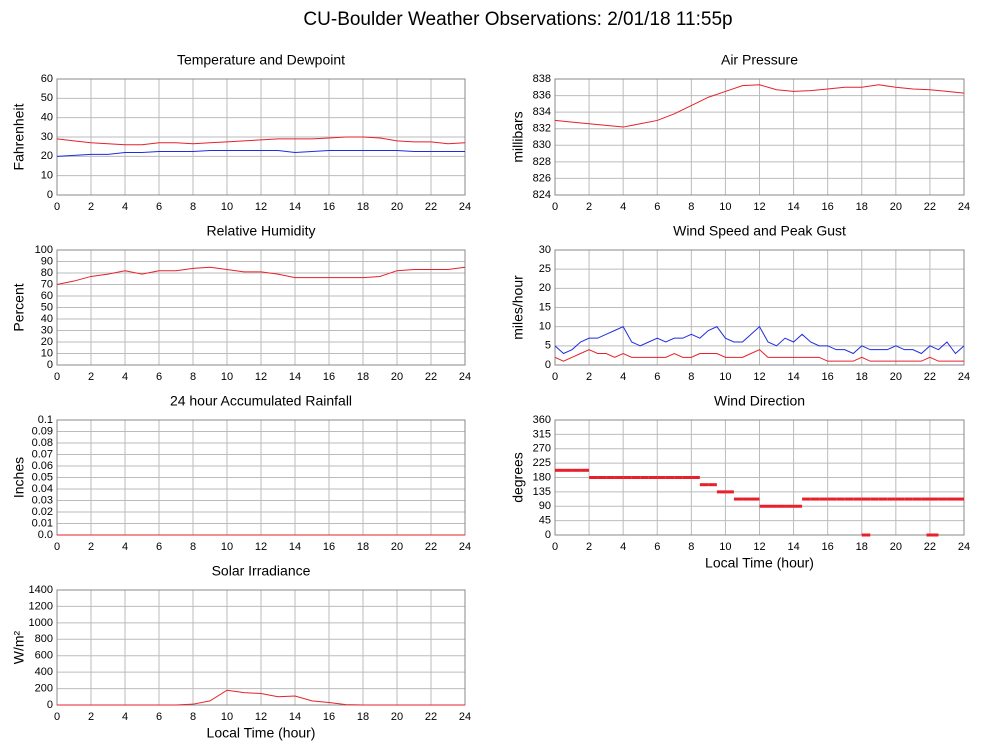  I want to click on x-tick-label: 10, so click(227, 717).